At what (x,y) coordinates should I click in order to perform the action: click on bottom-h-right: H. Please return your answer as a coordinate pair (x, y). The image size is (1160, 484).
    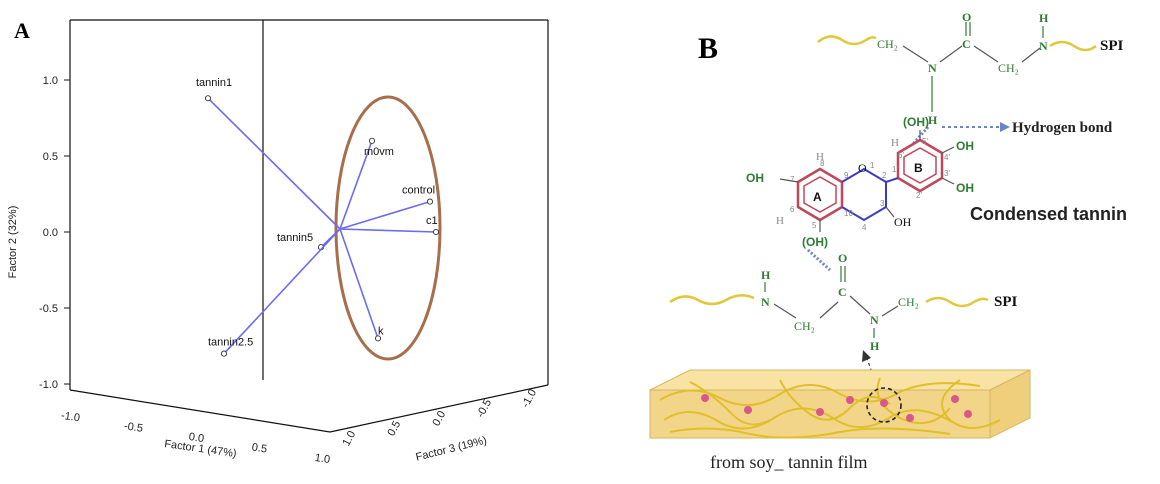
    Looking at the image, I should click on (875, 346).